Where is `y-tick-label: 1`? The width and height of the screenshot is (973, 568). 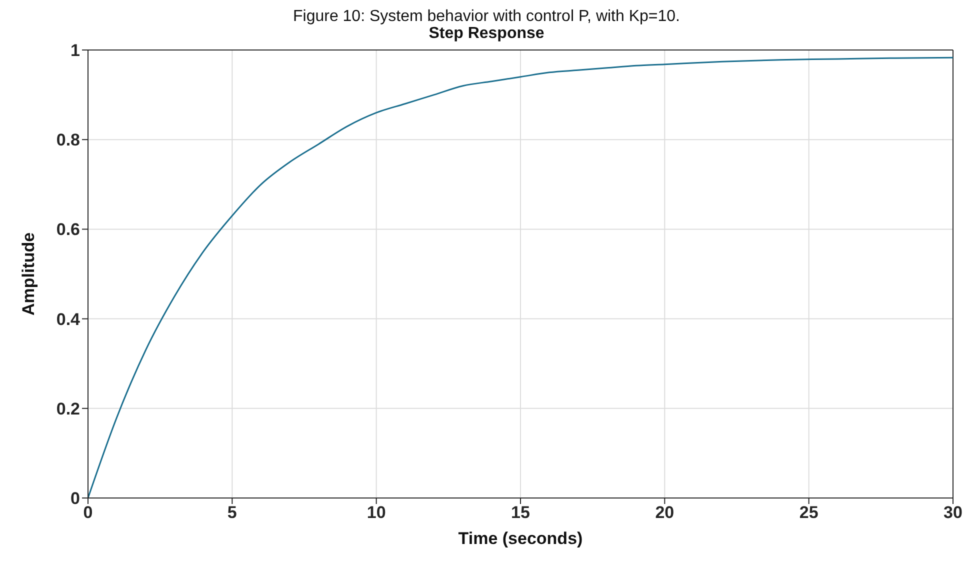 y-tick-label: 1 is located at coordinates (75, 50).